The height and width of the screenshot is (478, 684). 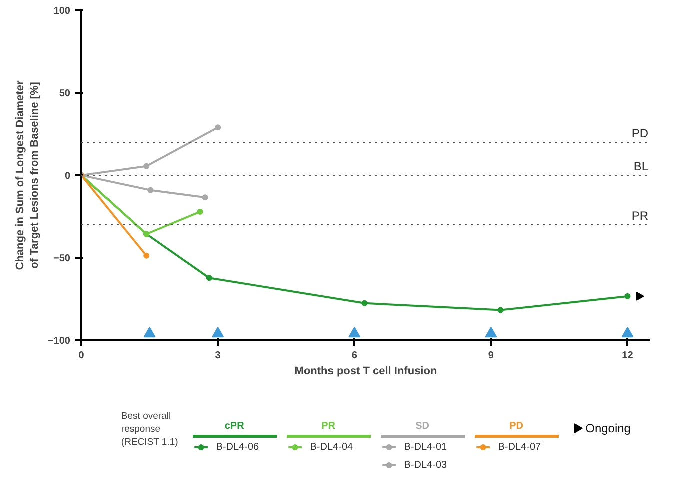 What do you see at coordinates (238, 447) in the screenshot?
I see `legend-label: B-DL4-06` at bounding box center [238, 447].